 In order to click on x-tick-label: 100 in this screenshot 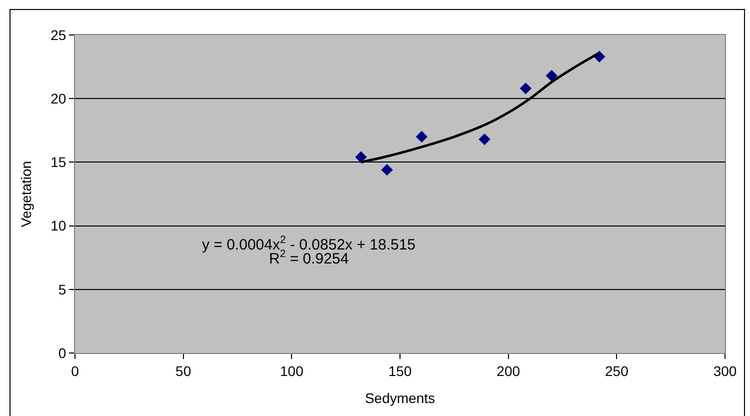, I will do `click(292, 370)`.